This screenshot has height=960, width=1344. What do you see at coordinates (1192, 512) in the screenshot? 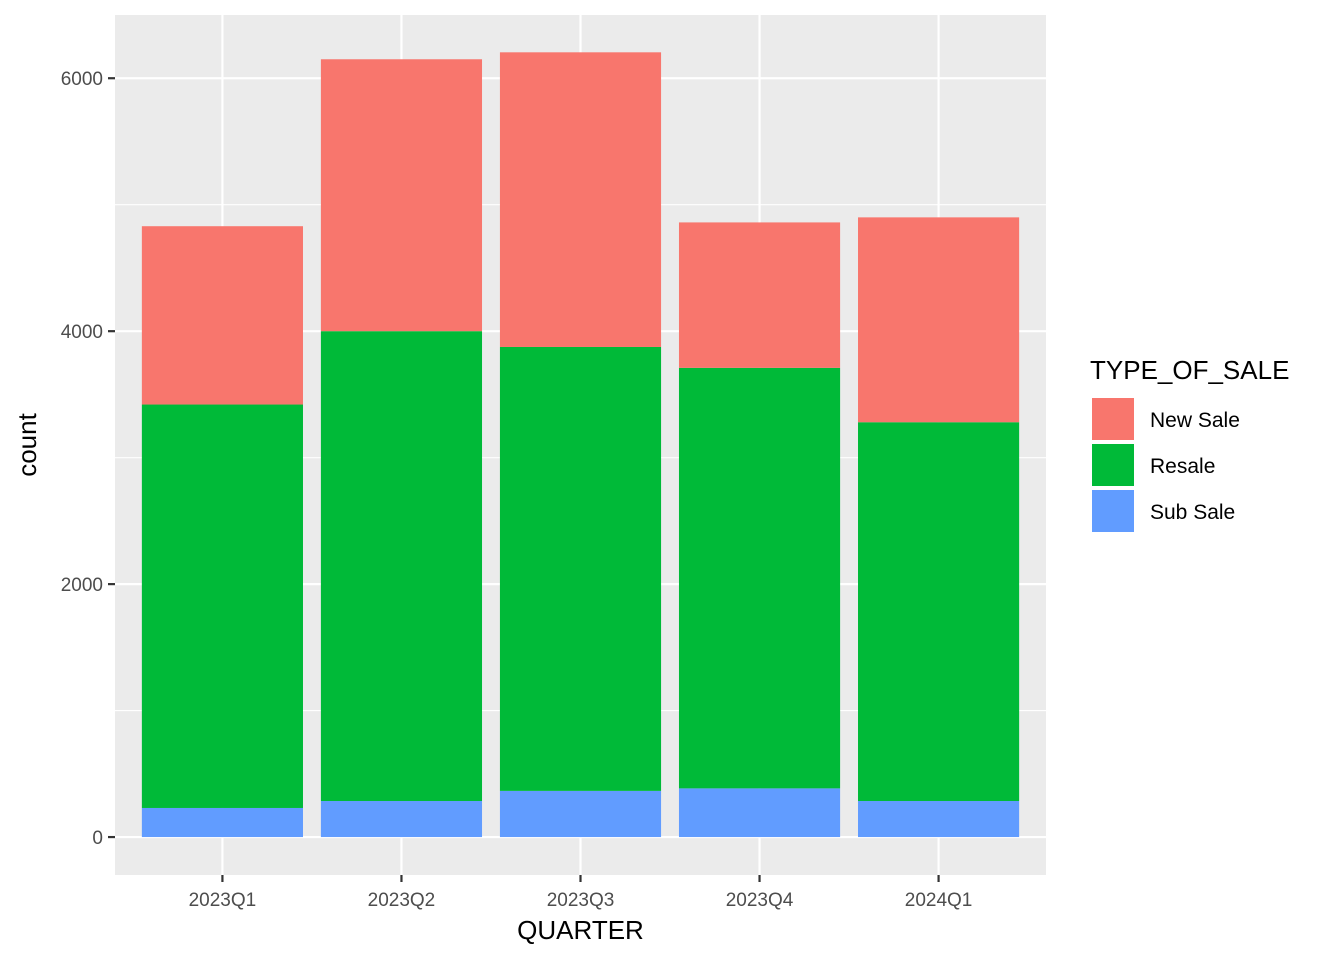
I see `legend-label: Sub Sale` at bounding box center [1192, 512].